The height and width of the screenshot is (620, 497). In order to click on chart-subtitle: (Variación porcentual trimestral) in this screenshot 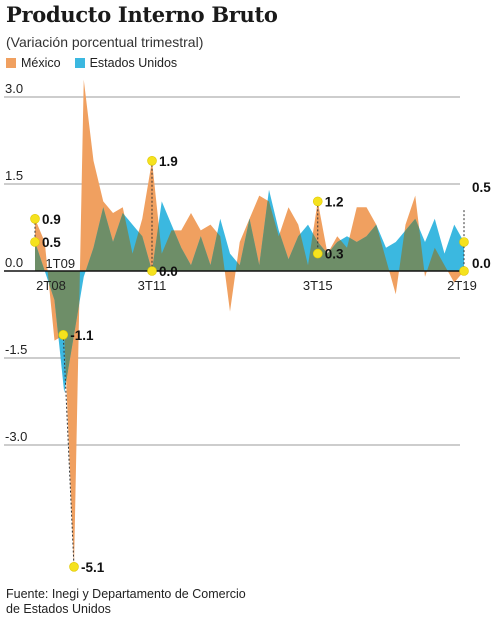, I will do `click(105, 42)`.